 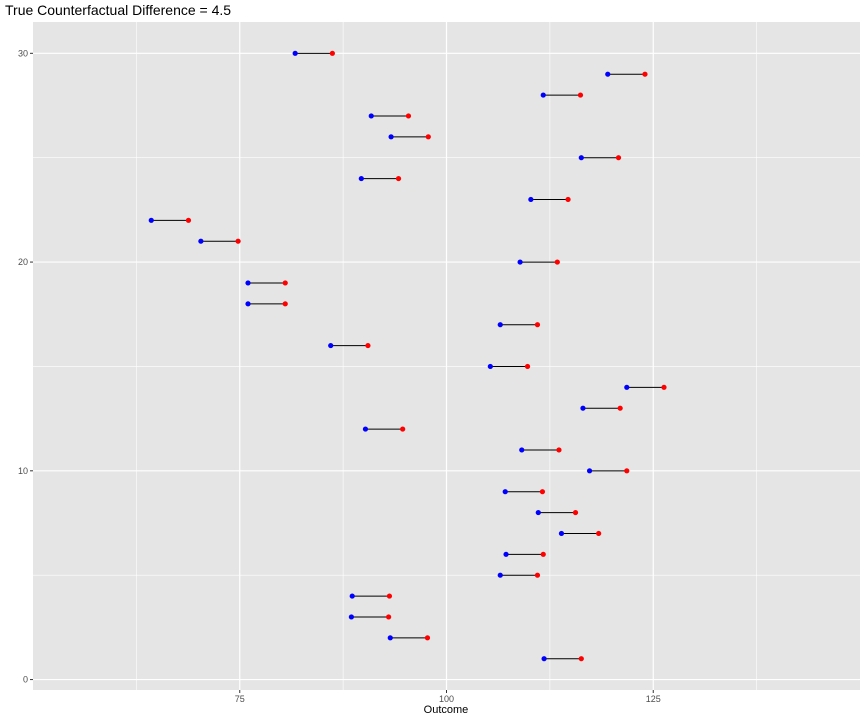 What do you see at coordinates (25, 680) in the screenshot?
I see `y-tick-label: 0` at bounding box center [25, 680].